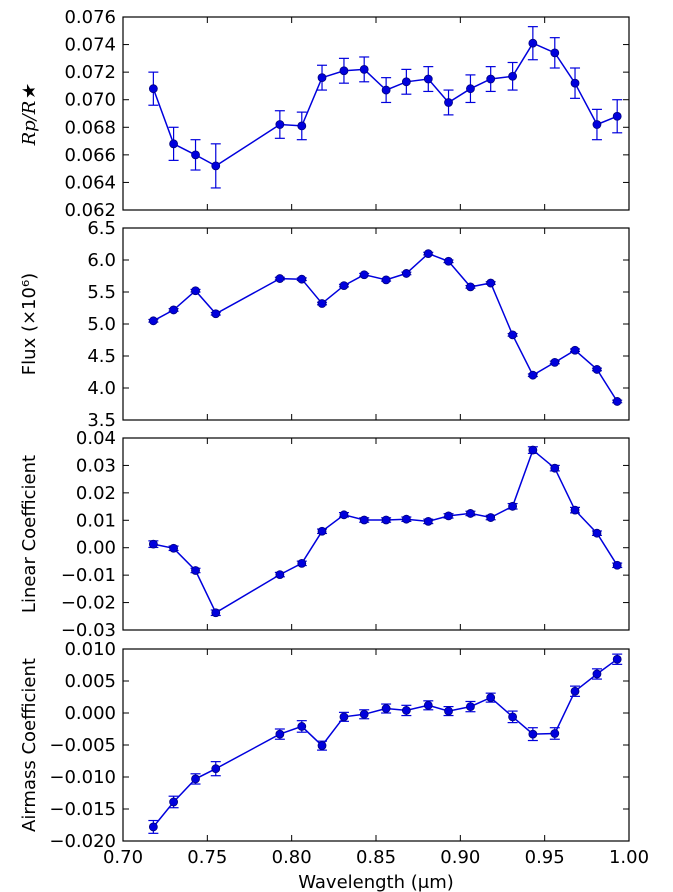 The width and height of the screenshot is (673, 892). Describe the element at coordinates (385, 743) in the screenshot. I see `series-line` at that location.